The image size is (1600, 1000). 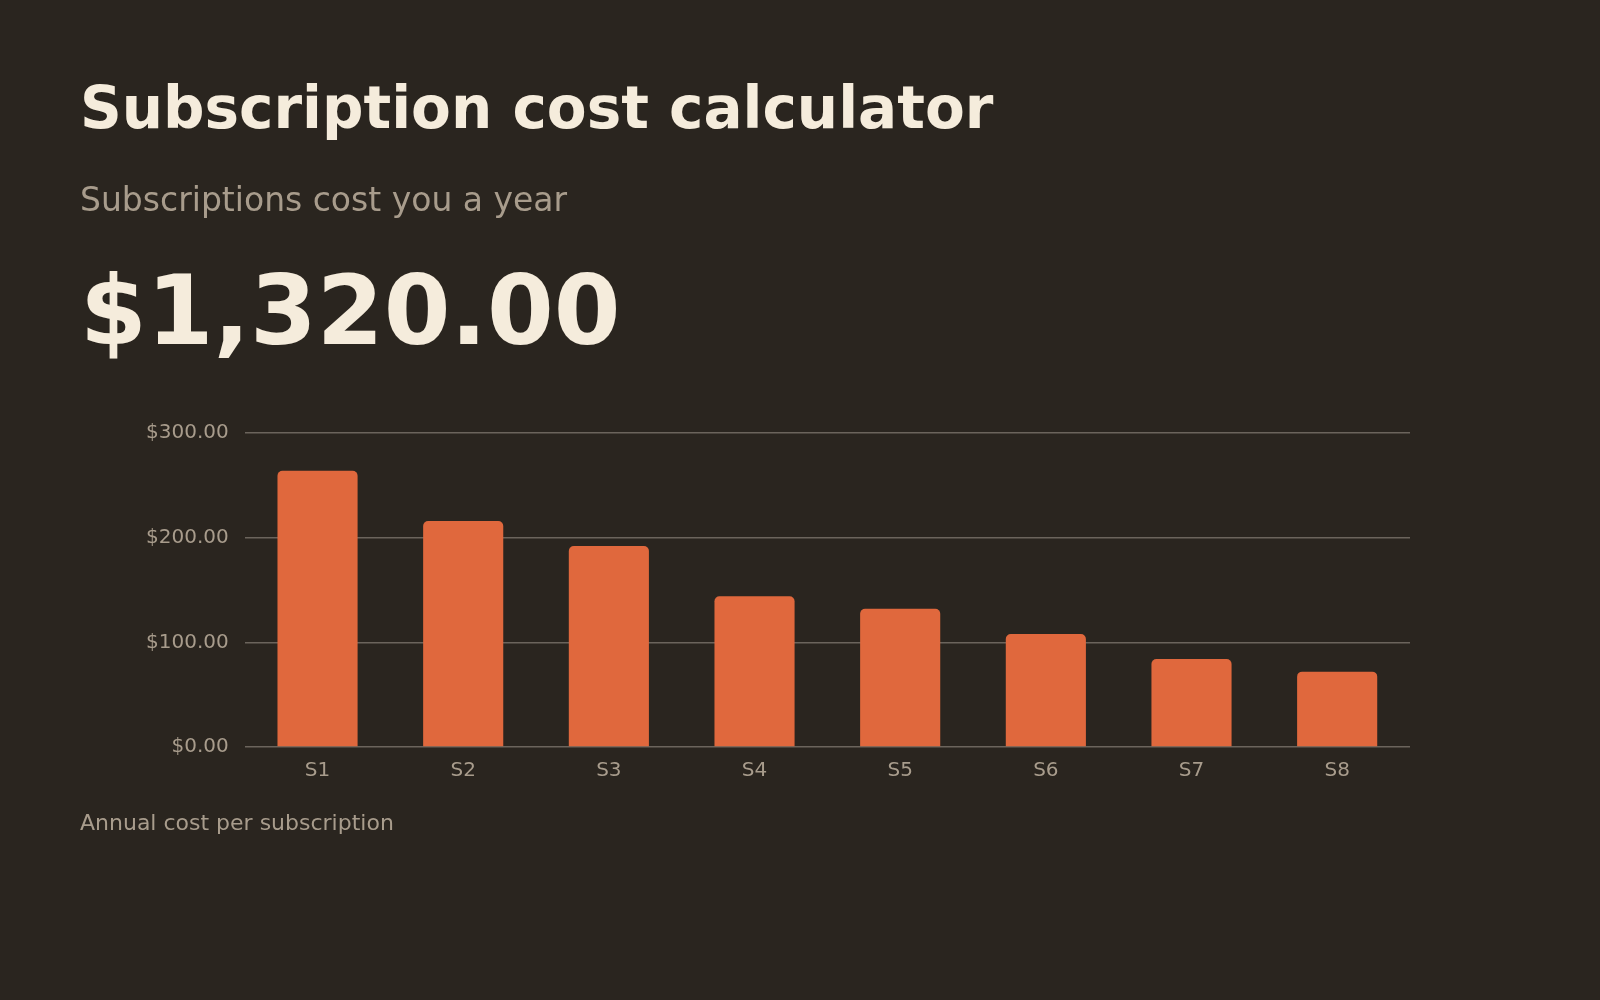 I want to click on y-tick-label: $0.00, so click(x=200, y=745).